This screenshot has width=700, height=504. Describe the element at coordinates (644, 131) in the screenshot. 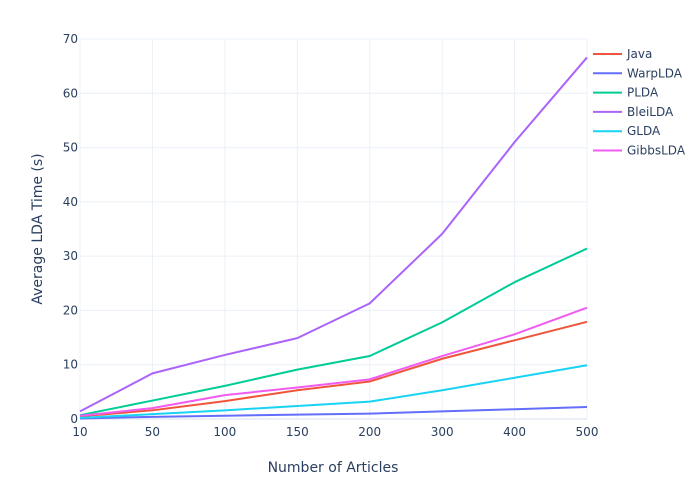

I see `legend-label: GLDA` at that location.